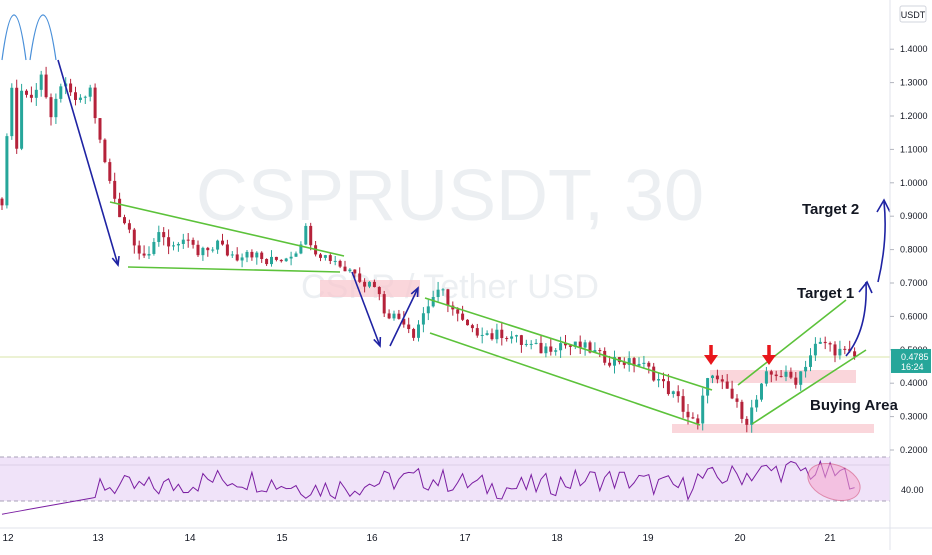 Image resolution: width=932 pixels, height=555 pixels. I want to click on time-tick-label: 18, so click(557, 538).